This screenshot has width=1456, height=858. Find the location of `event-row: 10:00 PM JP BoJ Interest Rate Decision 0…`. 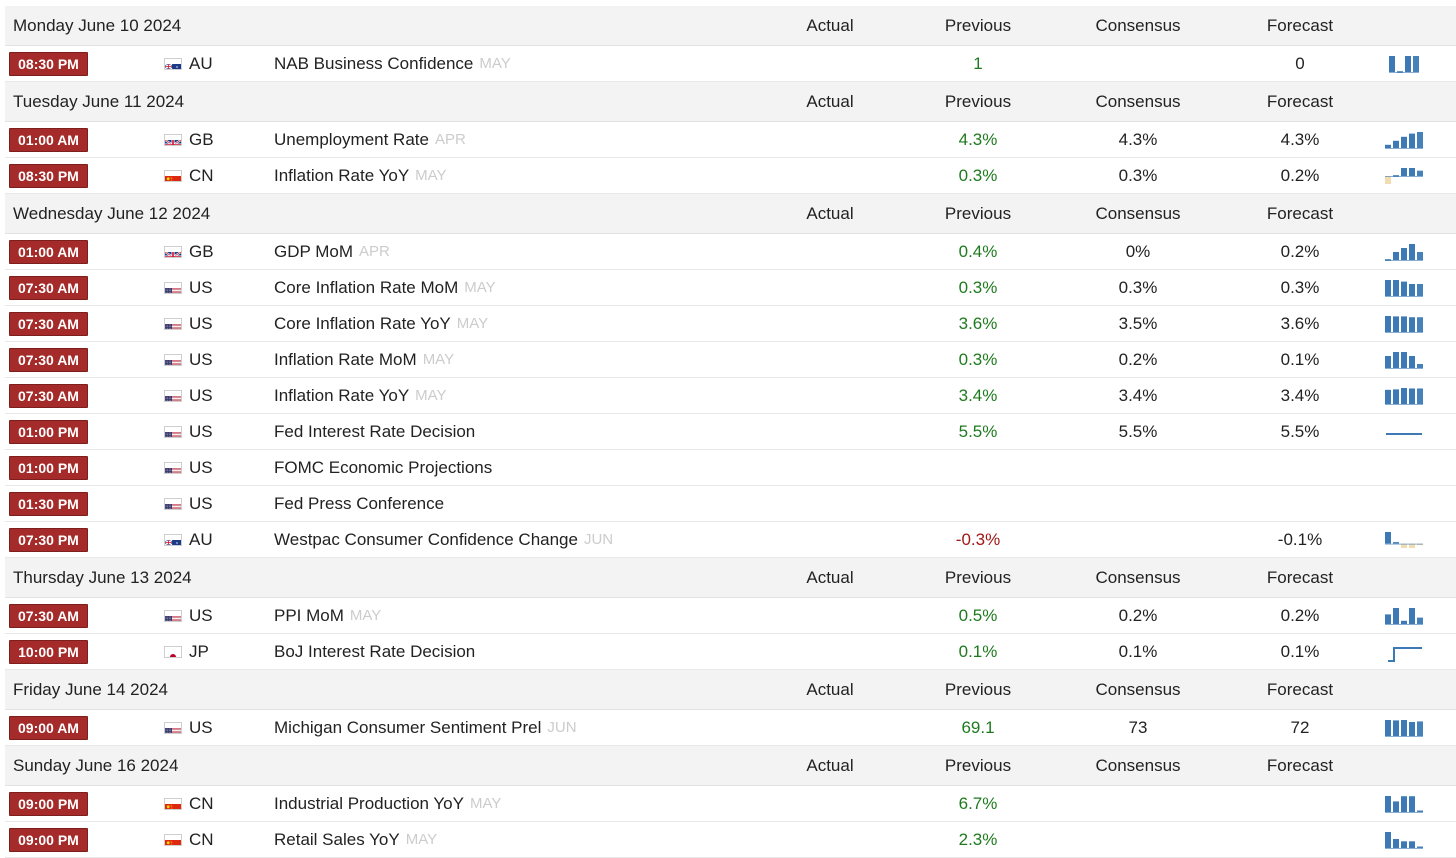

event-row: 10:00 PM JP BoJ Interest Rate Decision 0… is located at coordinates (730, 652).